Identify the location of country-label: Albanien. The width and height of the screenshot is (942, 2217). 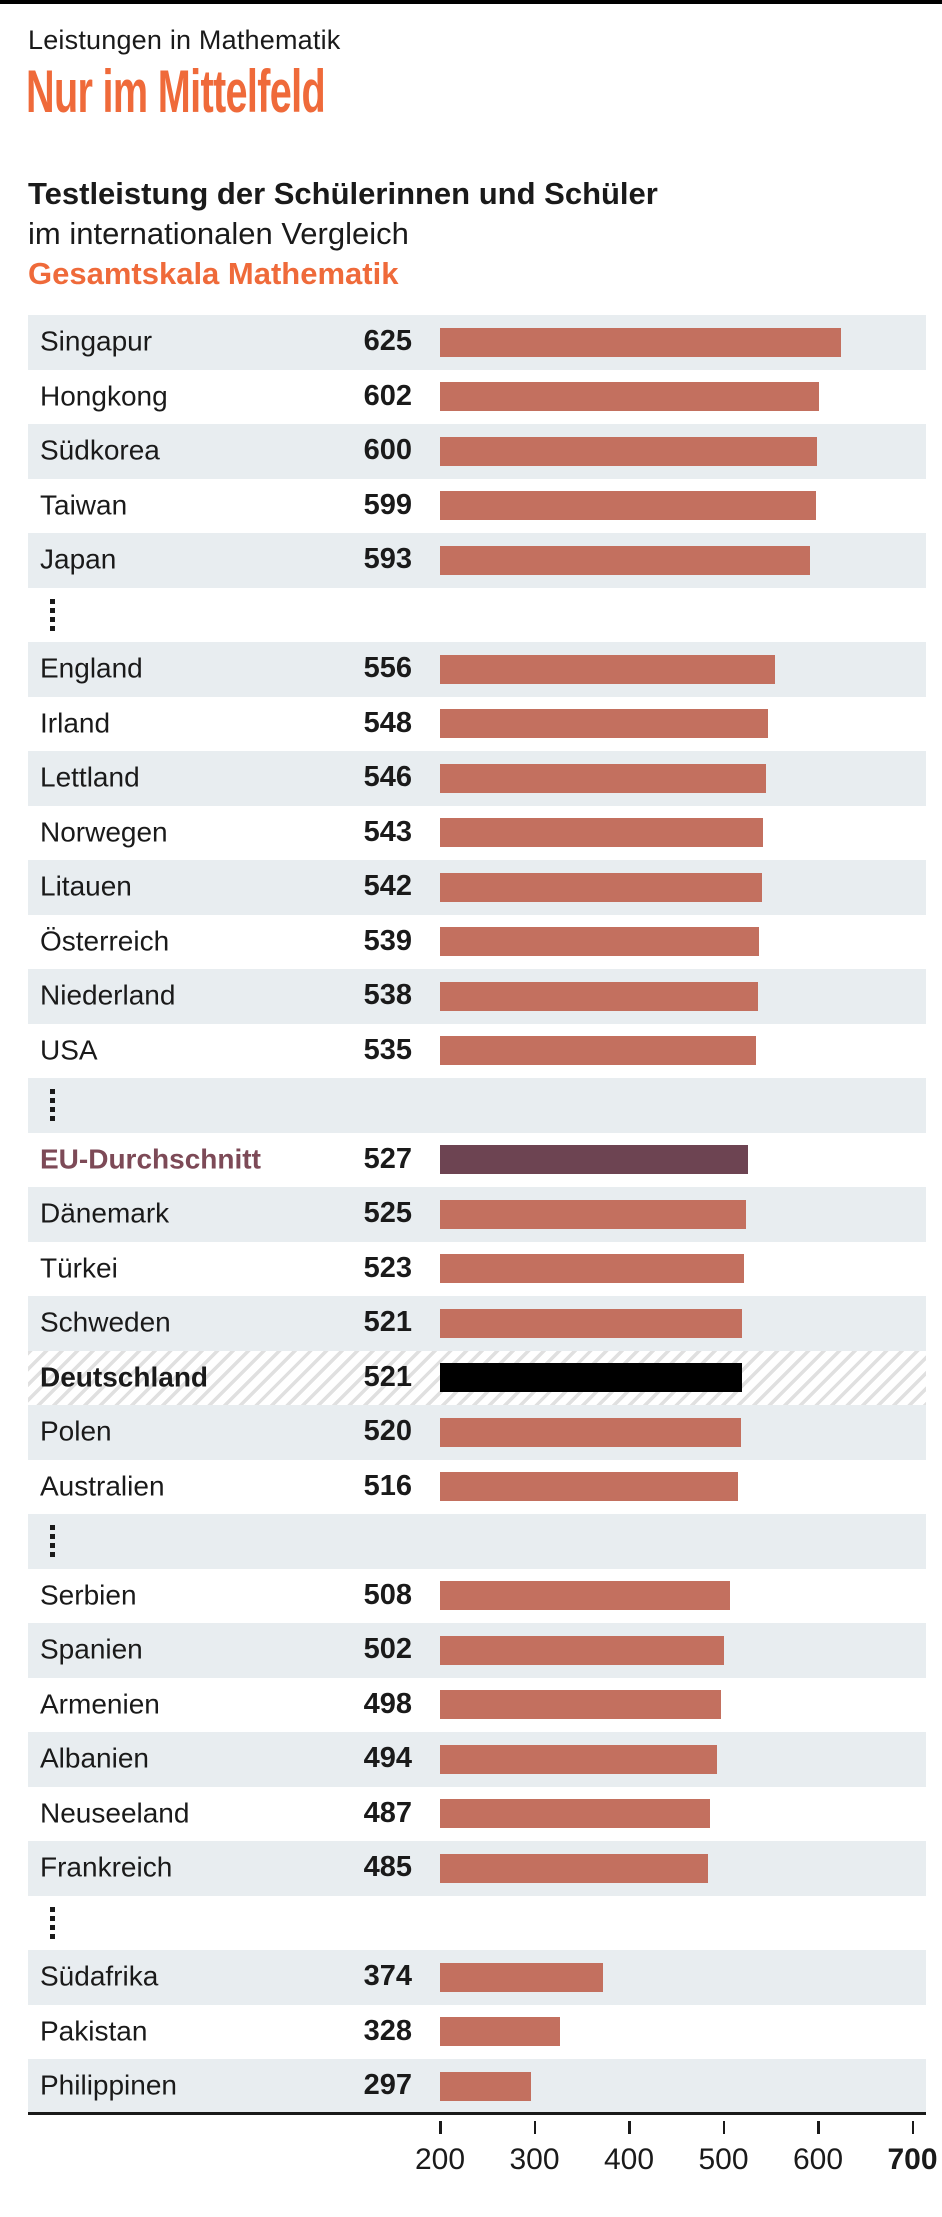
(94, 1758).